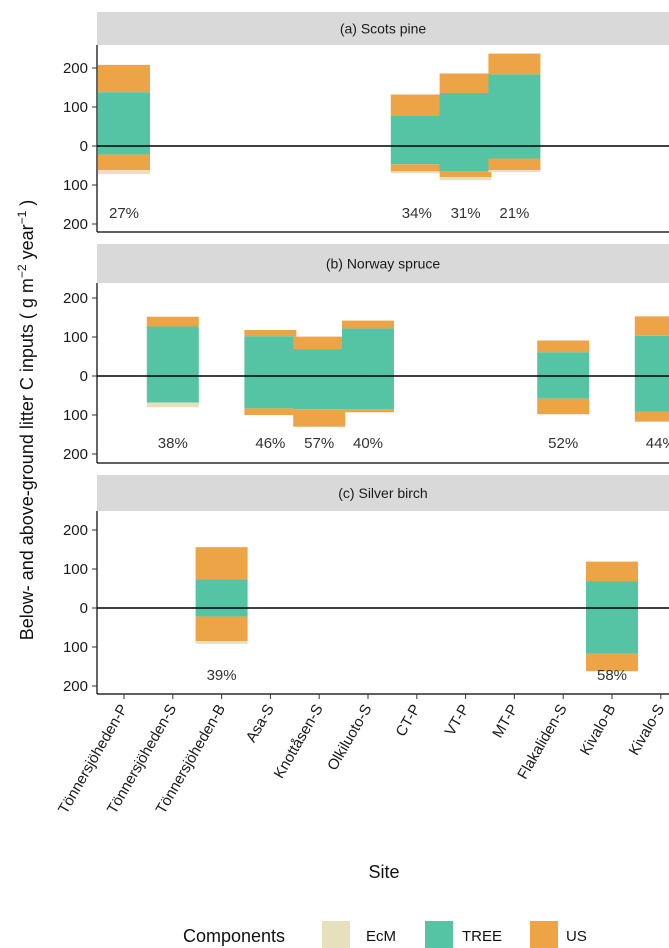 The image size is (669, 948). I want to click on x-tick-label: CT-P, so click(408, 721).